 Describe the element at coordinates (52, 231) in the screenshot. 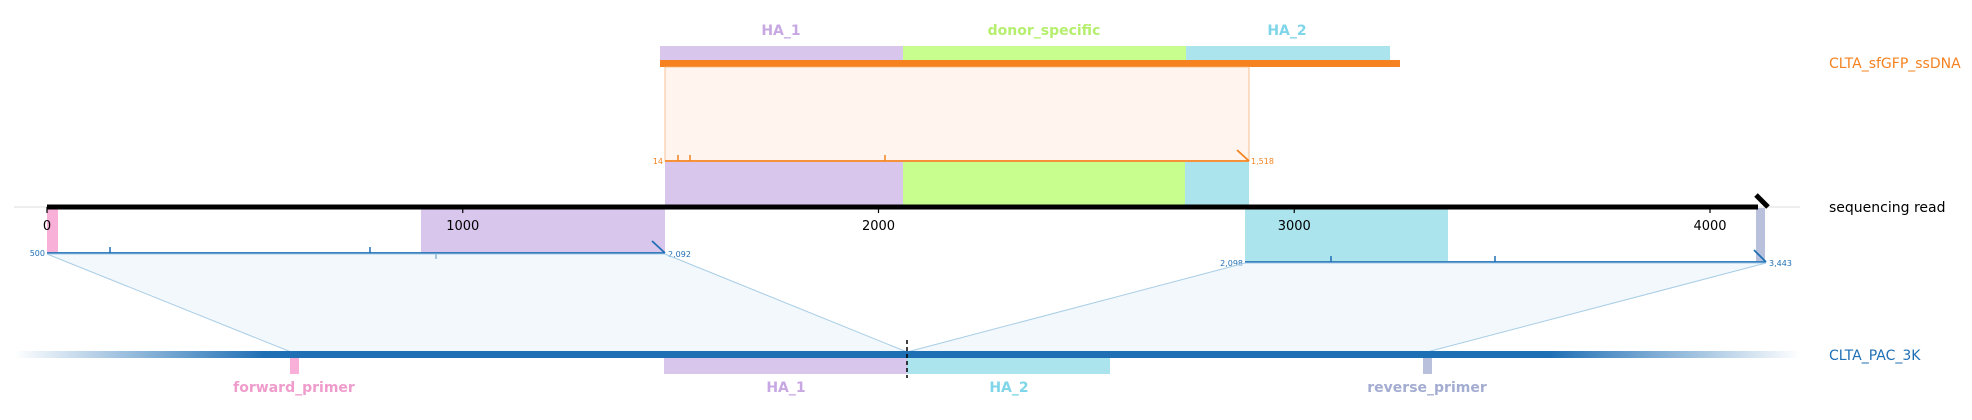

I see `read-forward-primer-projection` at that location.